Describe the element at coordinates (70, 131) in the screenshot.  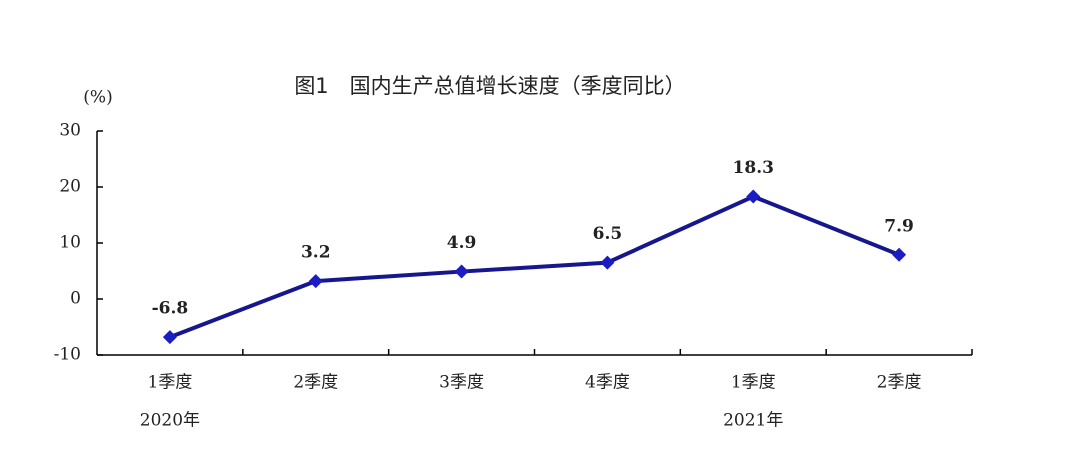
I see `y-tick-label: 30` at that location.